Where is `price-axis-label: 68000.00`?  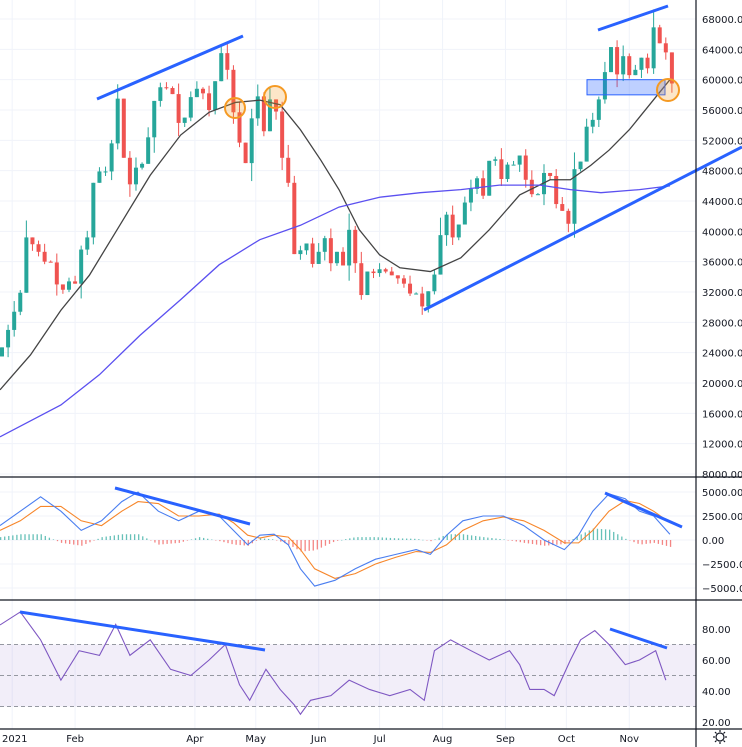 price-axis-label: 68000.00 is located at coordinates (722, 20).